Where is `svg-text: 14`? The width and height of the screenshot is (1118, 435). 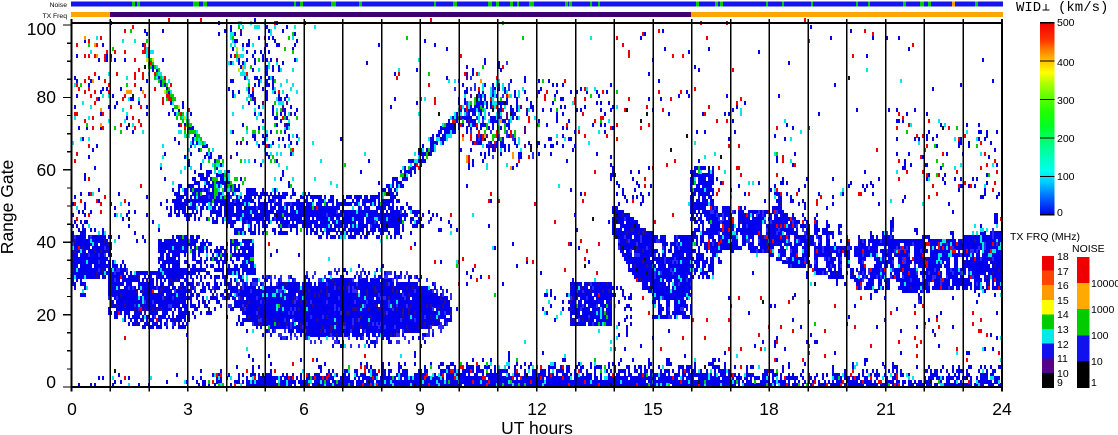 svg-text: 14 is located at coordinates (1063, 315).